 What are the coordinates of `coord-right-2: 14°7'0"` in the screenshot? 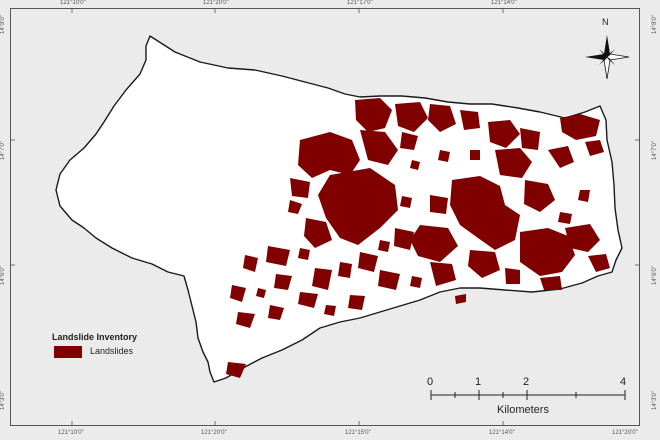 It's located at (655, 150).